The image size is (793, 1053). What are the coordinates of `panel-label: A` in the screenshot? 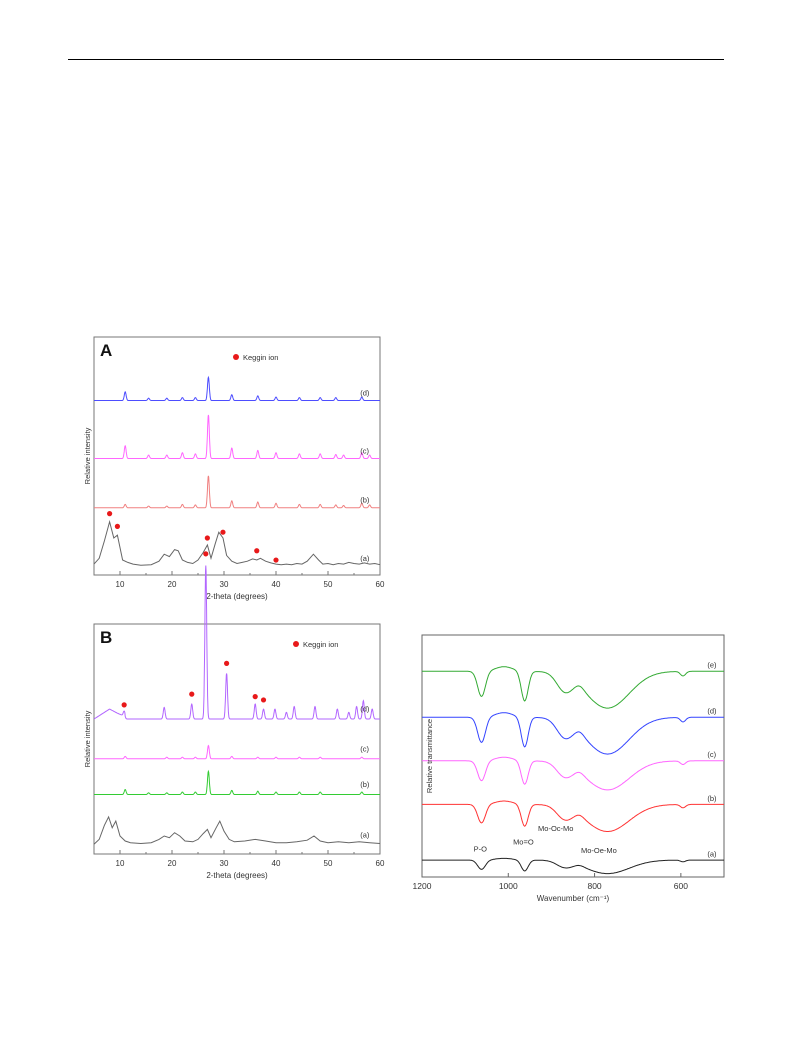 It's located at (106, 350).